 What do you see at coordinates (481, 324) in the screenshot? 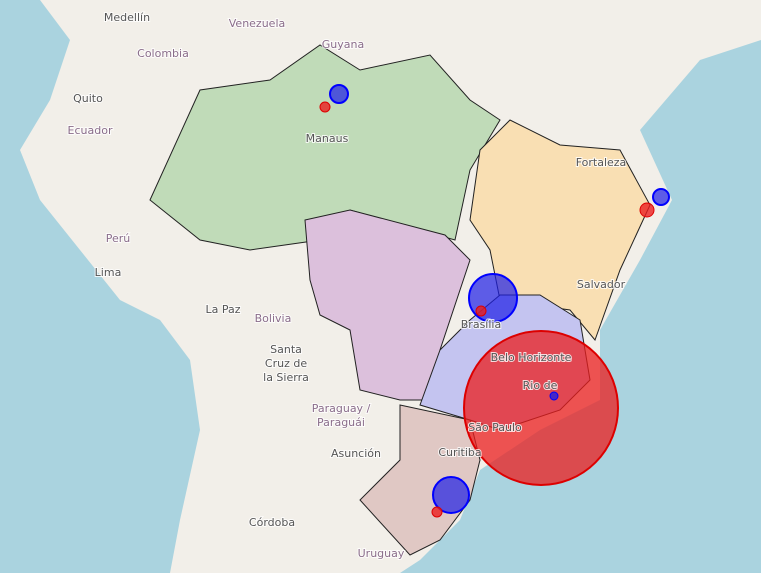
I see `city-label: Brasília` at bounding box center [481, 324].